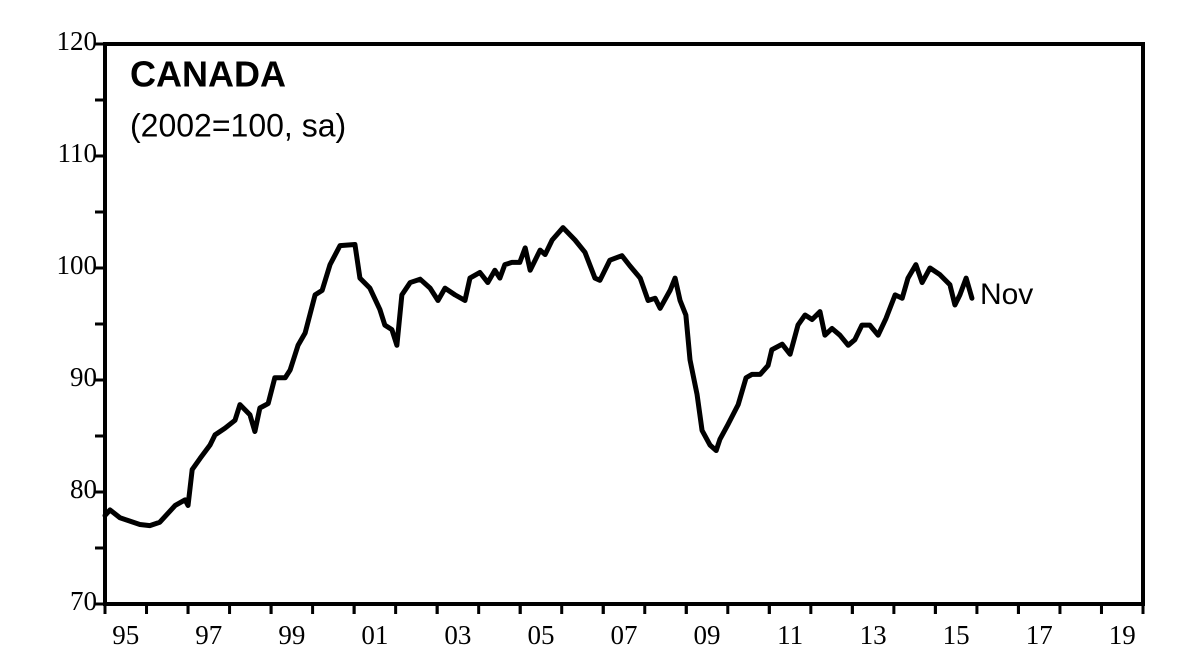 This screenshot has height=672, width=1185. What do you see at coordinates (956, 635) in the screenshot?
I see `x-tick-label: 15` at bounding box center [956, 635].